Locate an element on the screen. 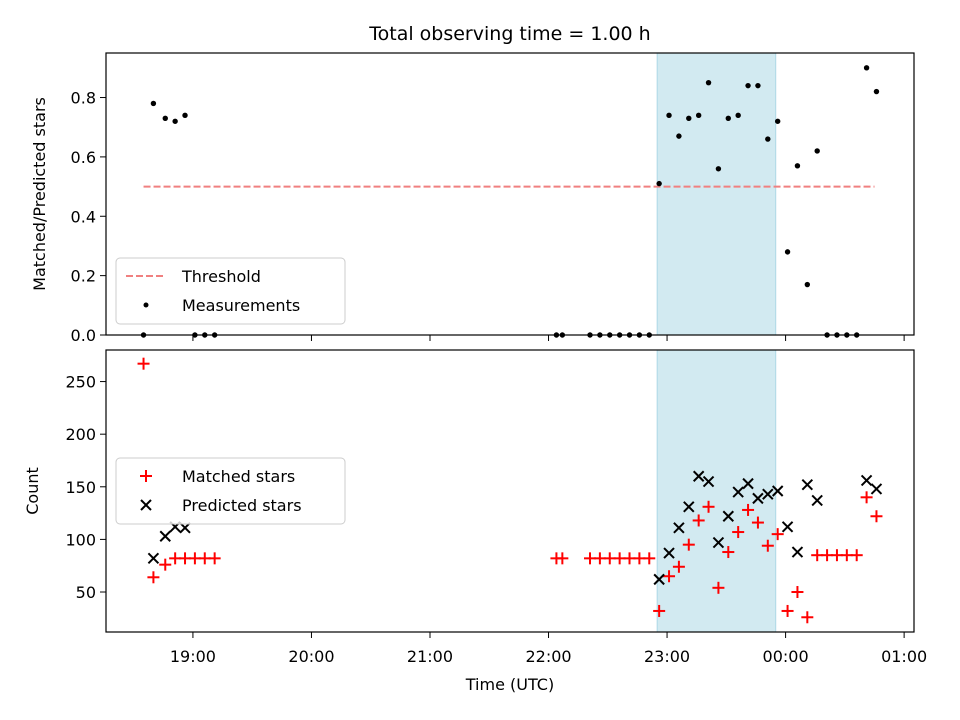  chart-title: Total observing time = 1.00 h is located at coordinates (509, 34).